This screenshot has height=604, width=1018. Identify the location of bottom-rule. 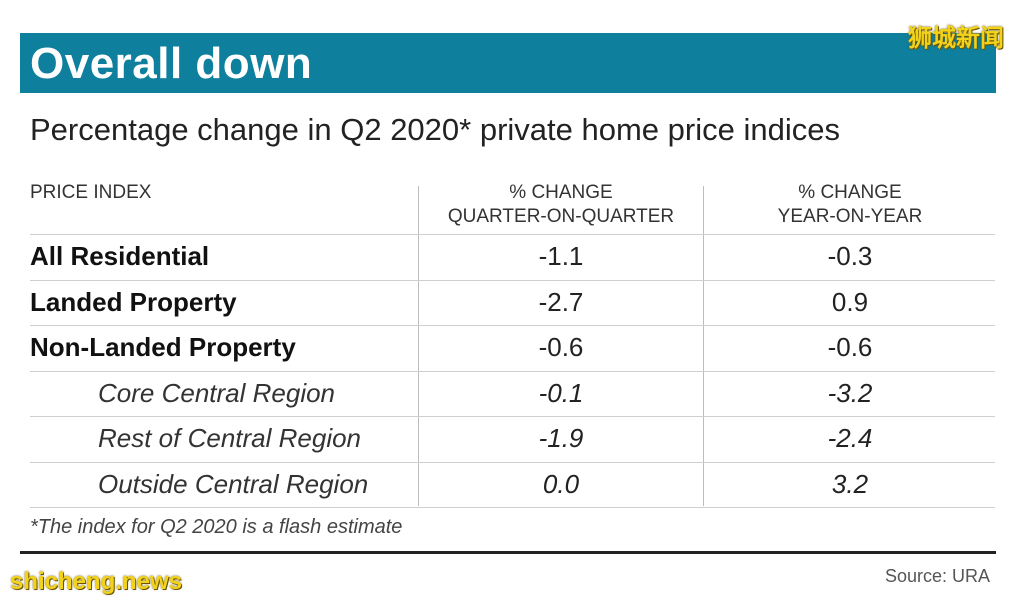
(508, 552).